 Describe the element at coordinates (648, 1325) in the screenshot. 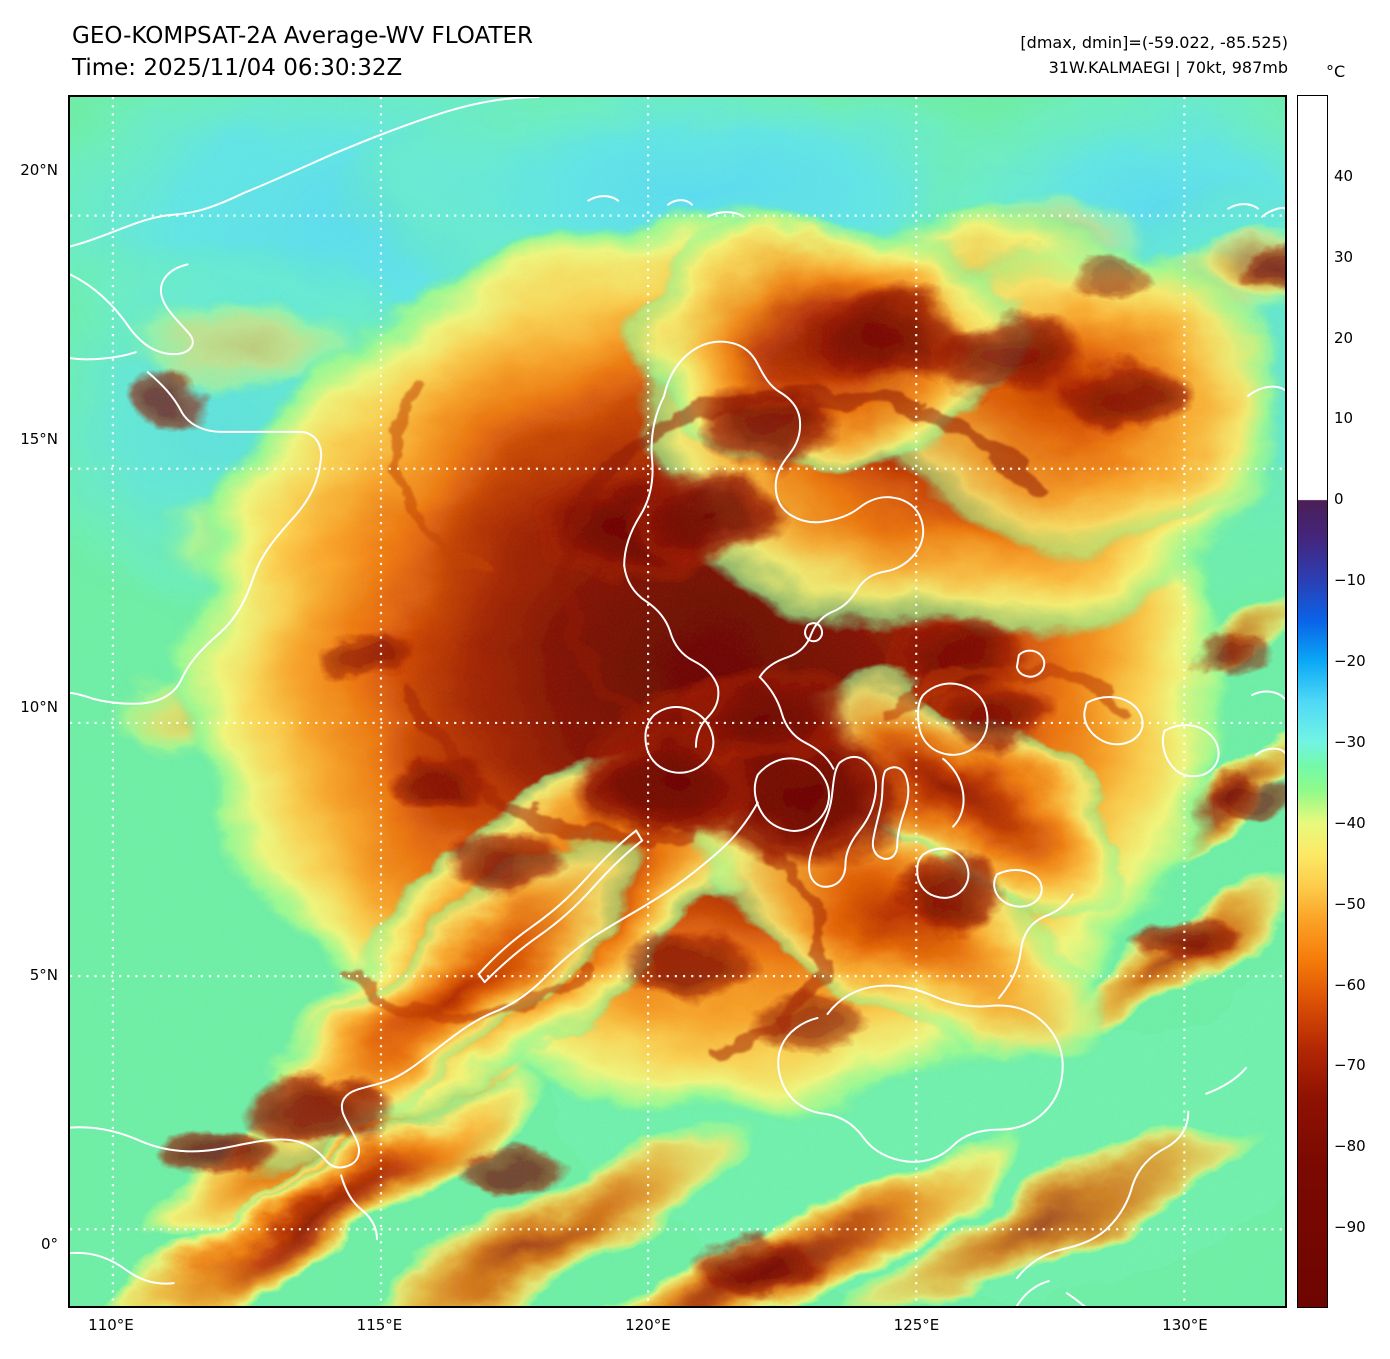

I see `x-tick-label-2: 120°E` at that location.